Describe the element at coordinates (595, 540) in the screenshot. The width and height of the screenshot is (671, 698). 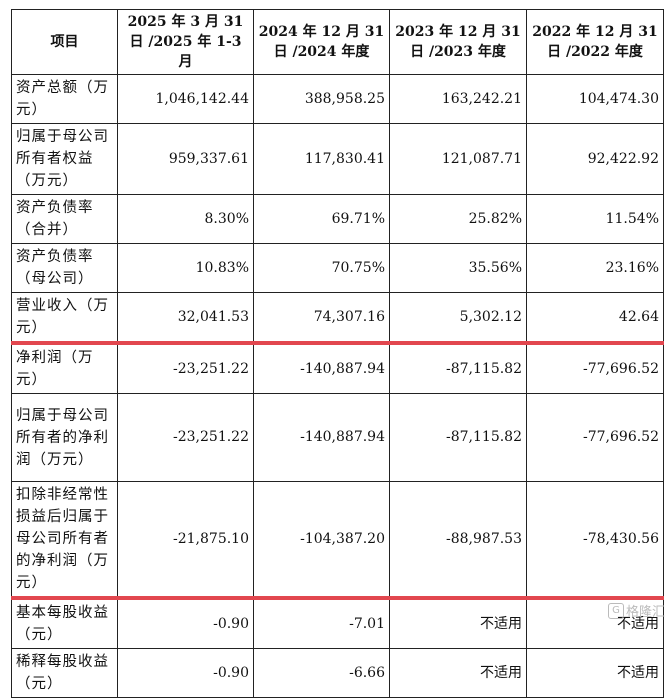
I see `cell: -78,430.56` at that location.